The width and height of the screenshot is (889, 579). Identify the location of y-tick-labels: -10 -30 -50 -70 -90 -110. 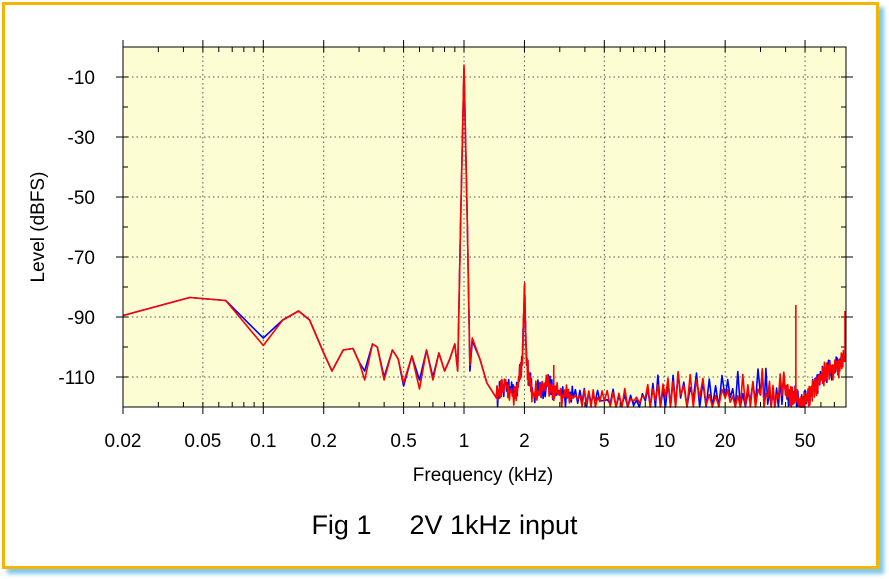
(76, 228).